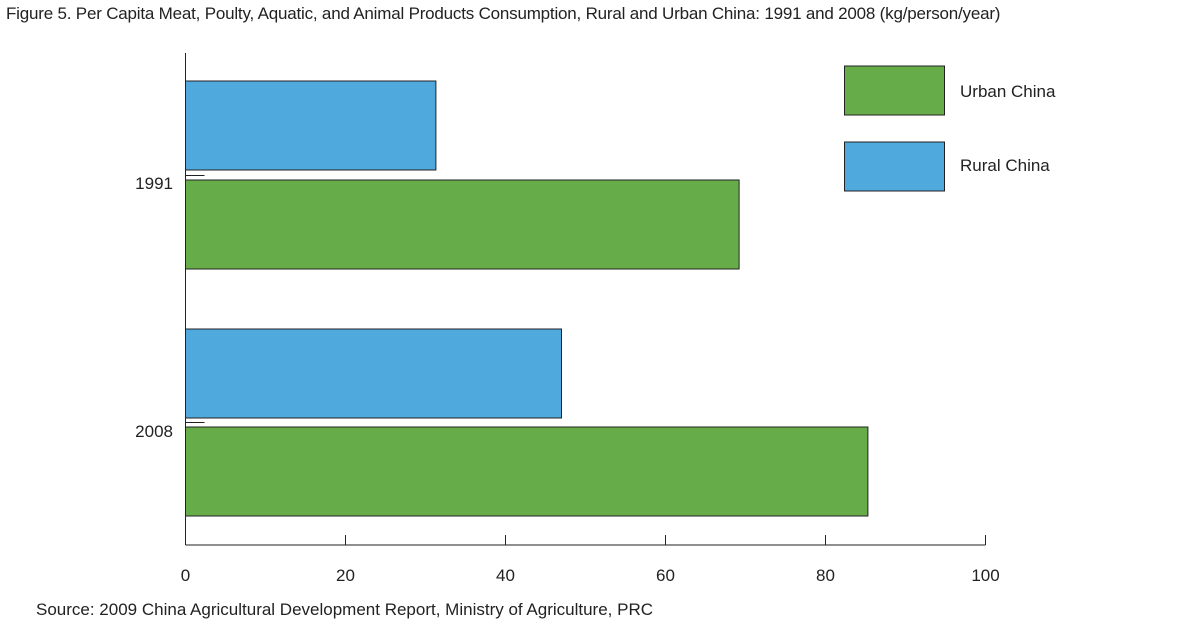 The image size is (1194, 629). Describe the element at coordinates (894, 90) in the screenshot. I see `legend-swatch-urban-china` at that location.